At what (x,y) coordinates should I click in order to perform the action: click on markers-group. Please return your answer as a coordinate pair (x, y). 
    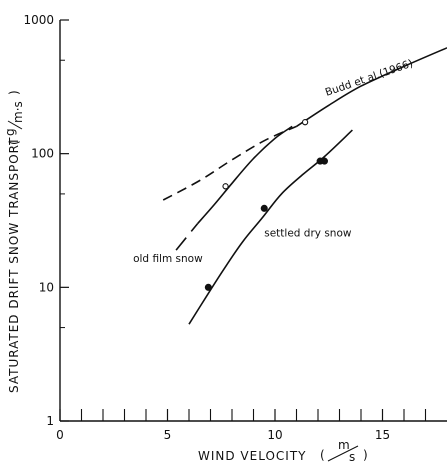
    Looking at the image, I should click on (266, 205).